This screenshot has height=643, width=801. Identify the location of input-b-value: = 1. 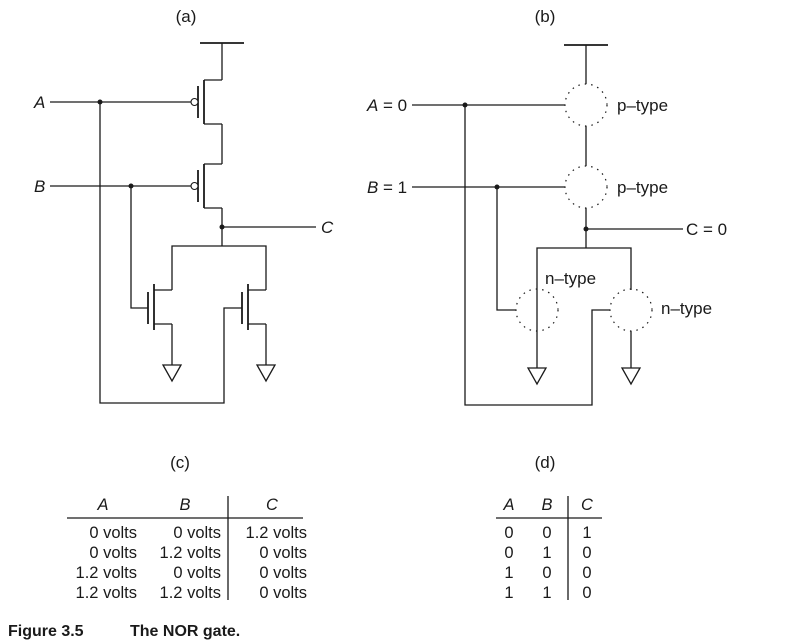
(395, 187).